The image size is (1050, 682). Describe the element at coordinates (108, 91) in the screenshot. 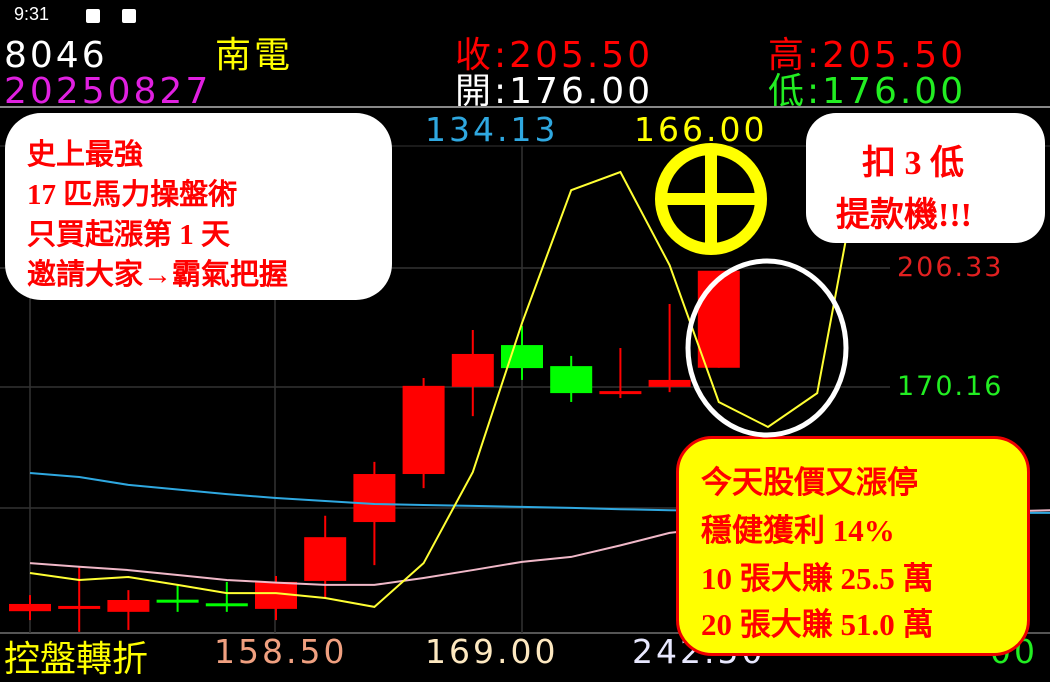

I see `trade-date: 20250827` at that location.